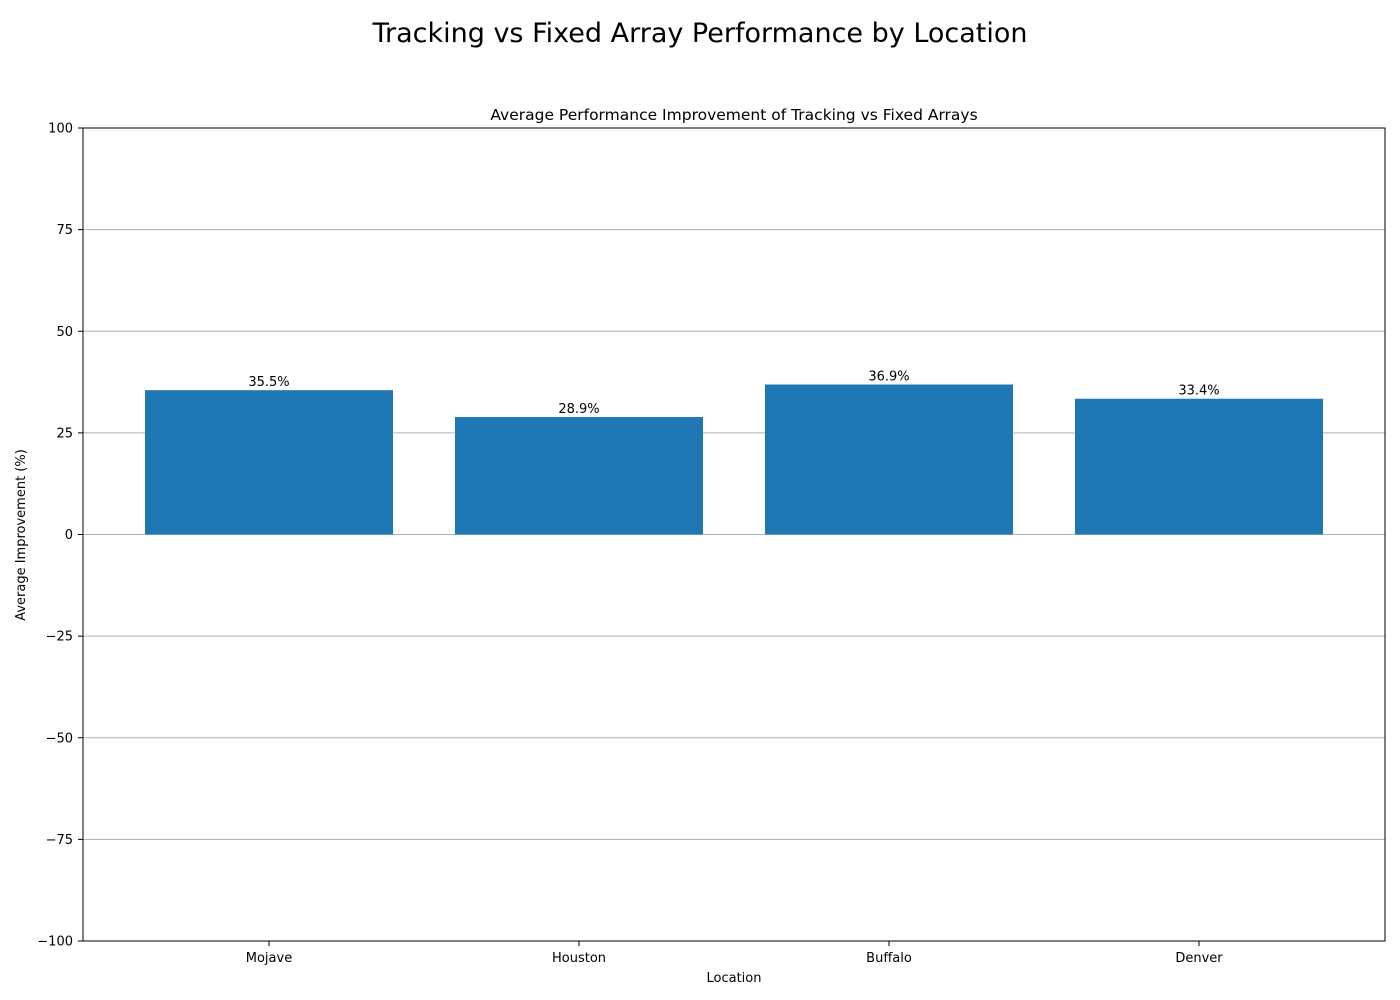  I want to click on data-label-houston: 28.9%, so click(578, 409).